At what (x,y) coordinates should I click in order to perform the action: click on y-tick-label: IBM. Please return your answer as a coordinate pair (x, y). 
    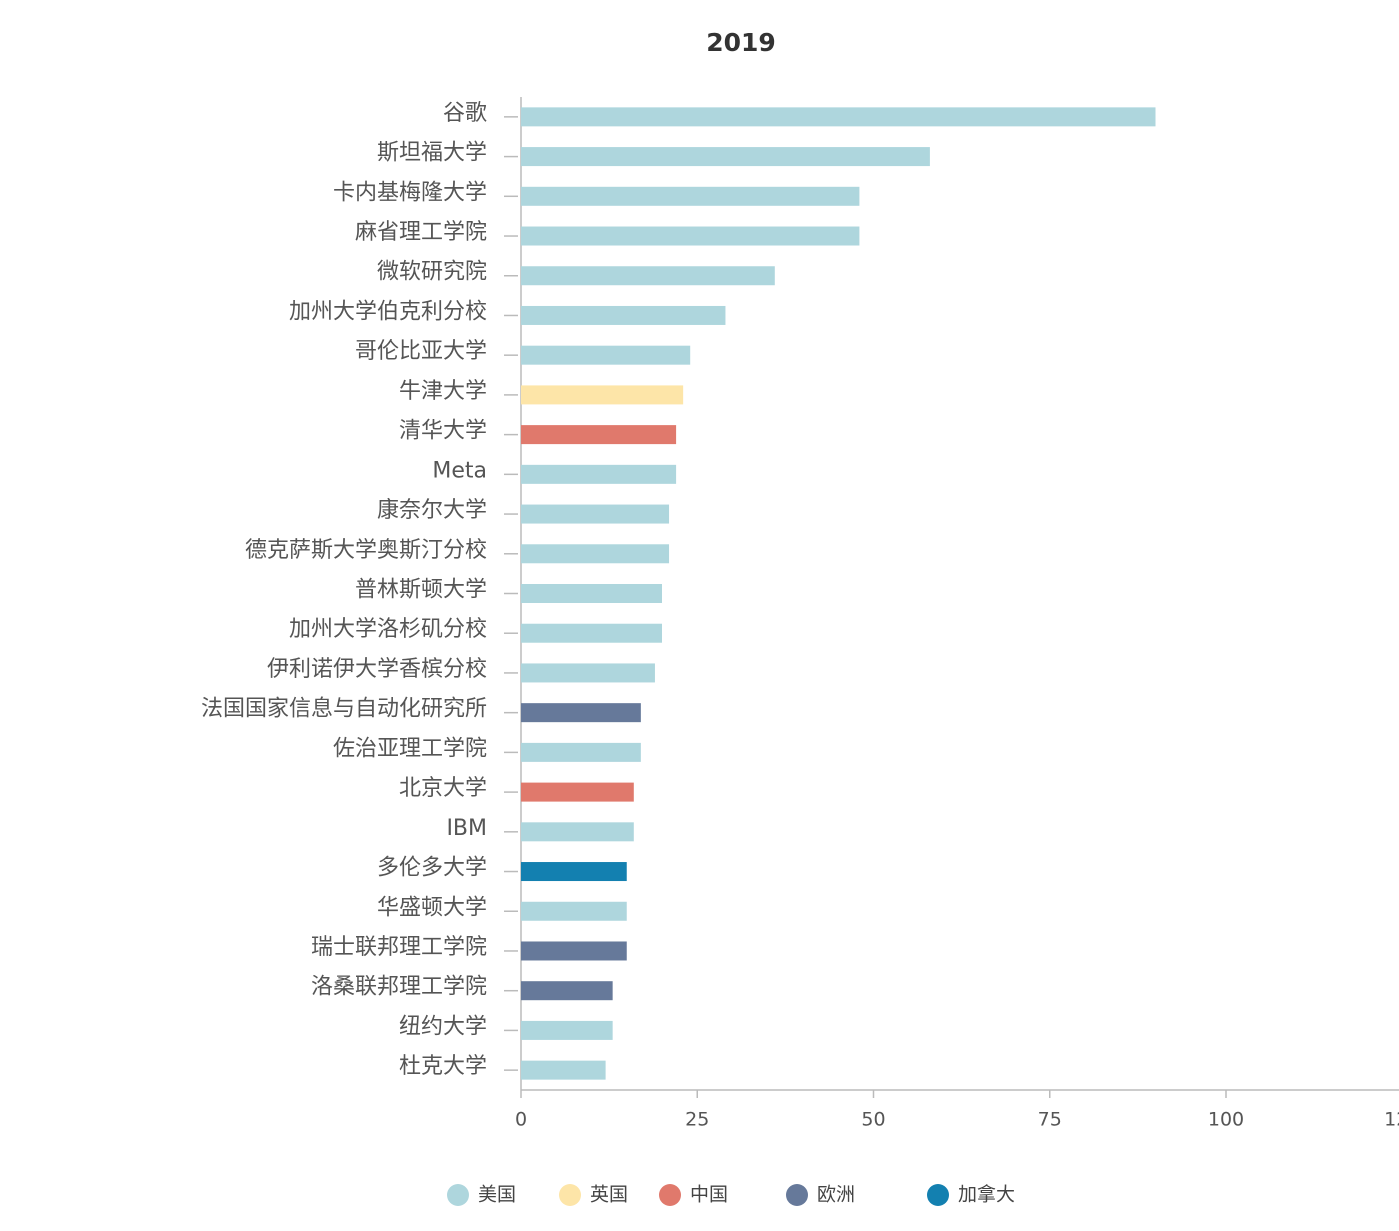
    Looking at the image, I should click on (466, 828).